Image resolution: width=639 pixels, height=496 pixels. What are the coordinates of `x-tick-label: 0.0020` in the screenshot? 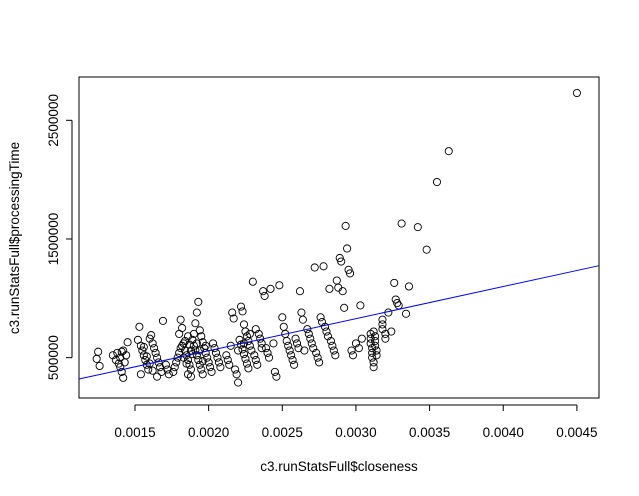 It's located at (208, 432).